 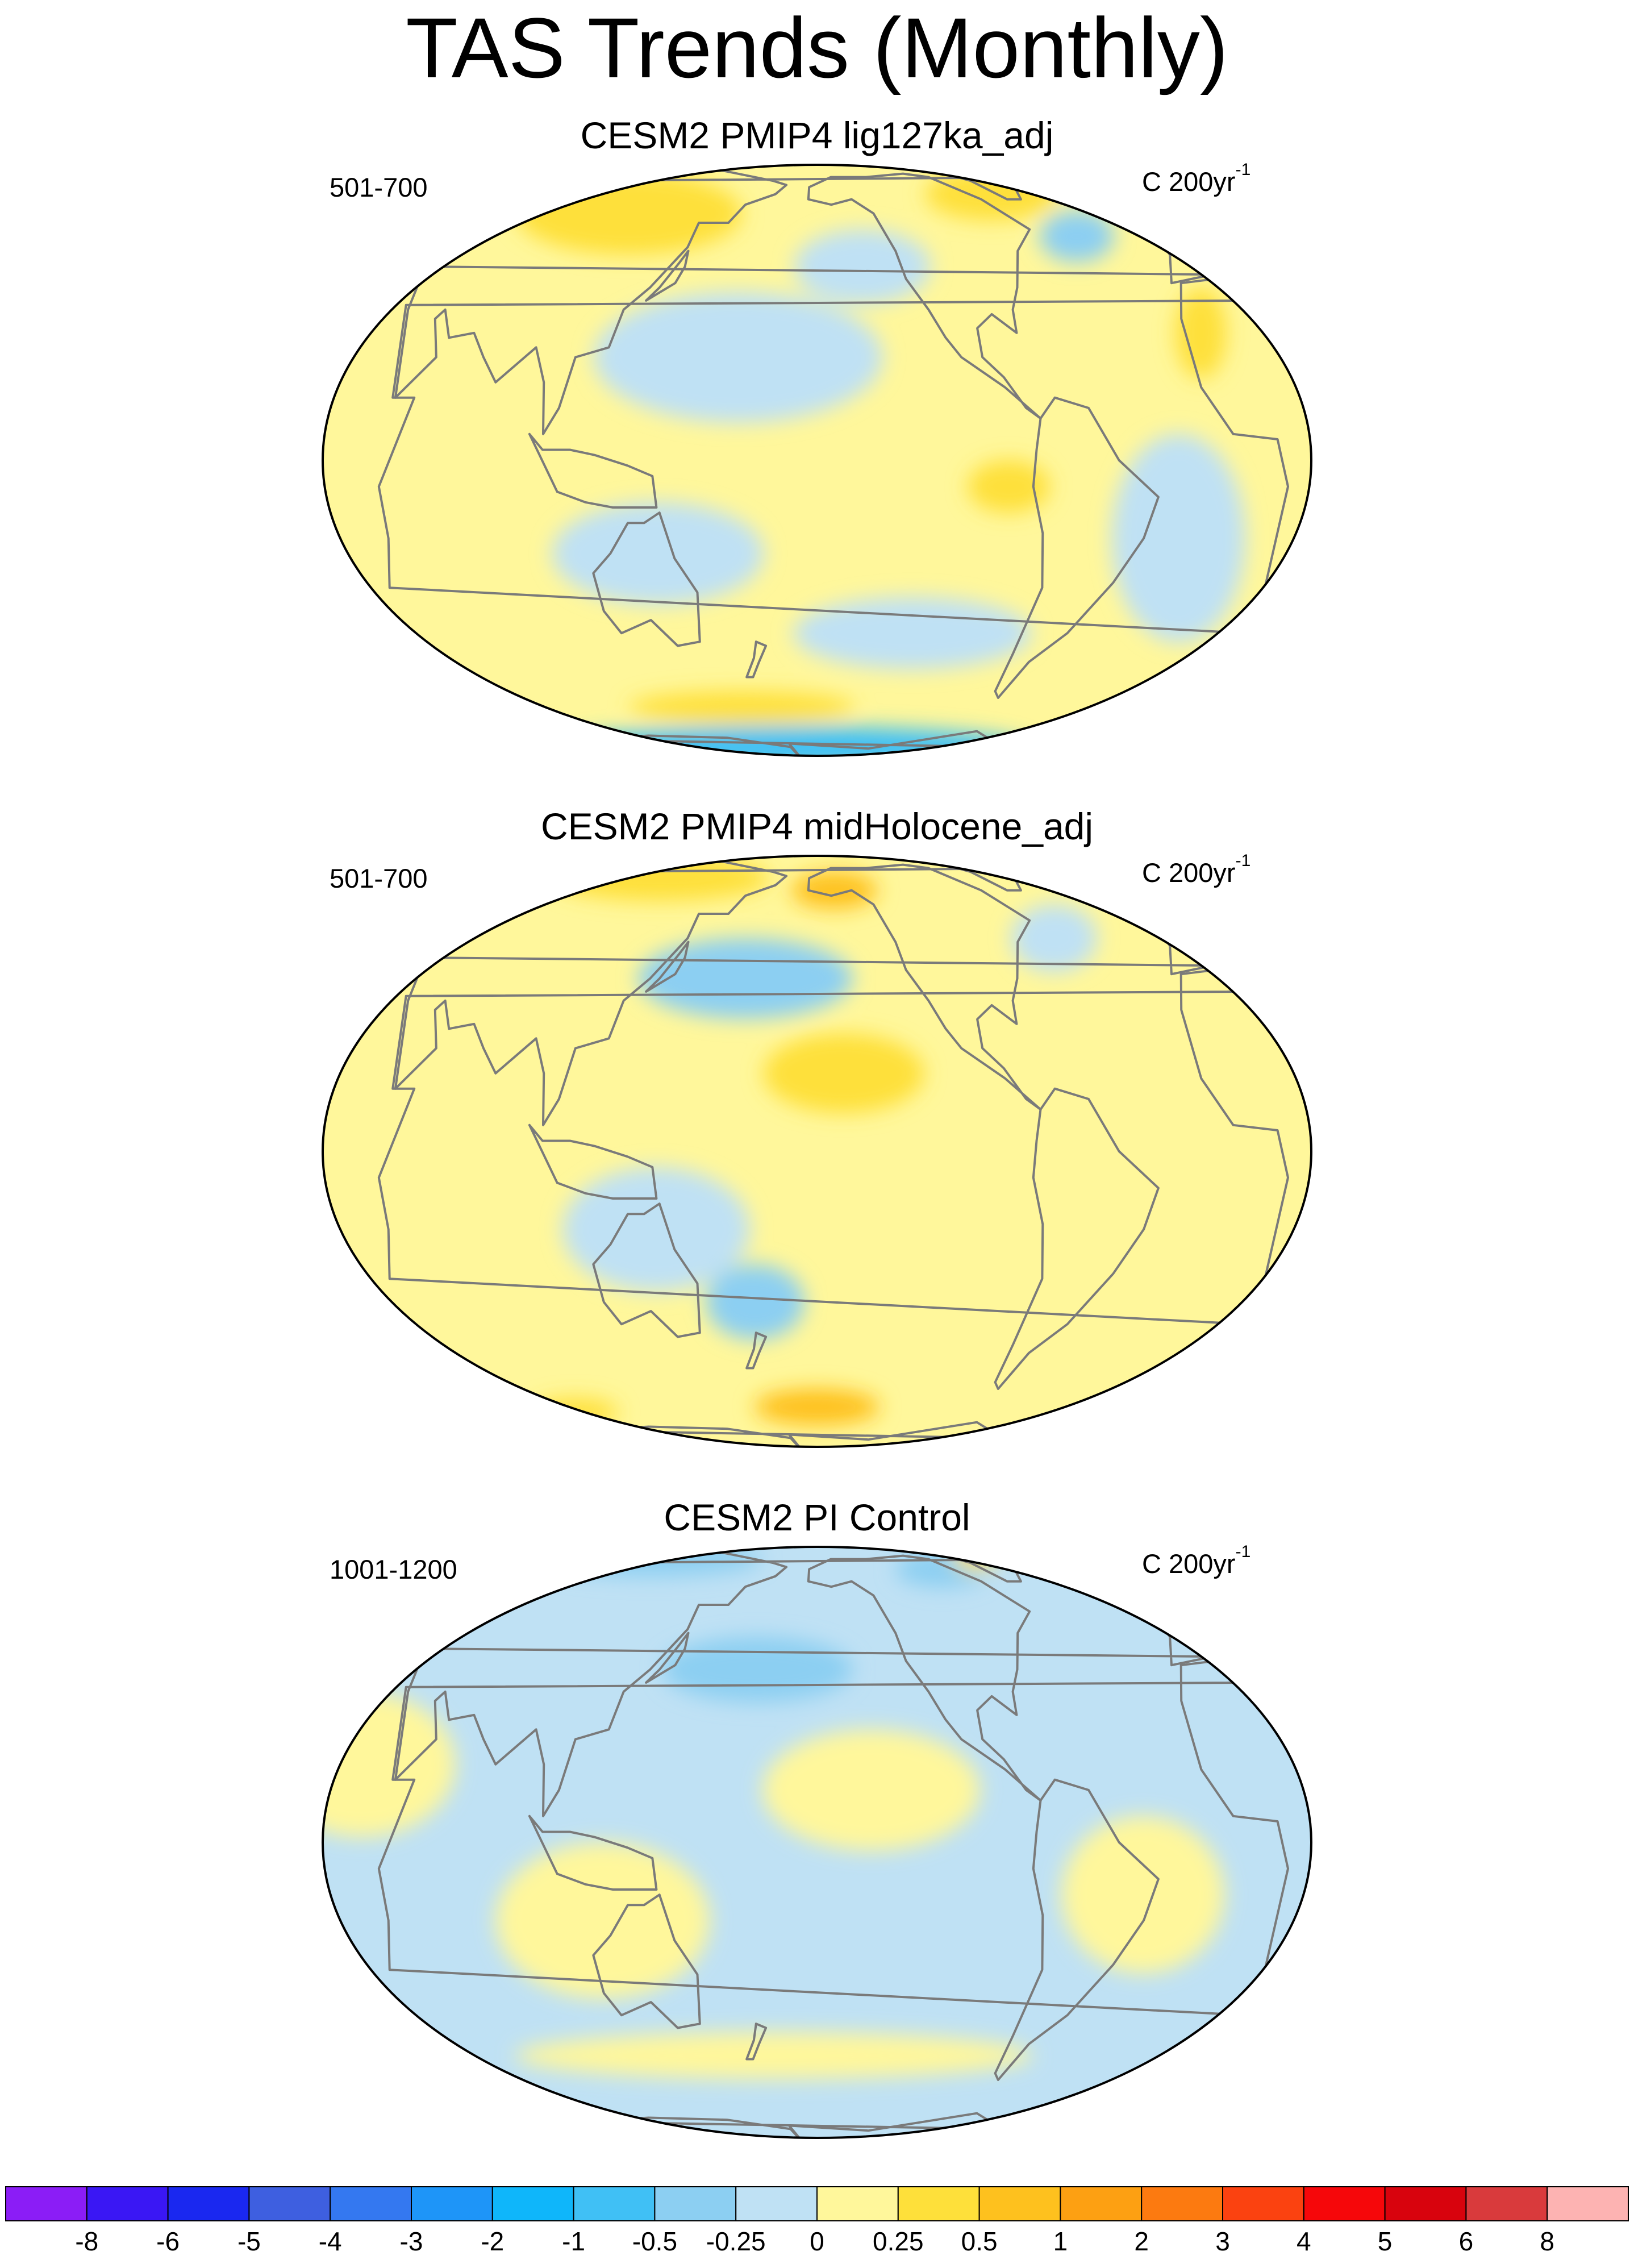 I want to click on colorbar-tick-label: 0.25, so click(x=898, y=2241).